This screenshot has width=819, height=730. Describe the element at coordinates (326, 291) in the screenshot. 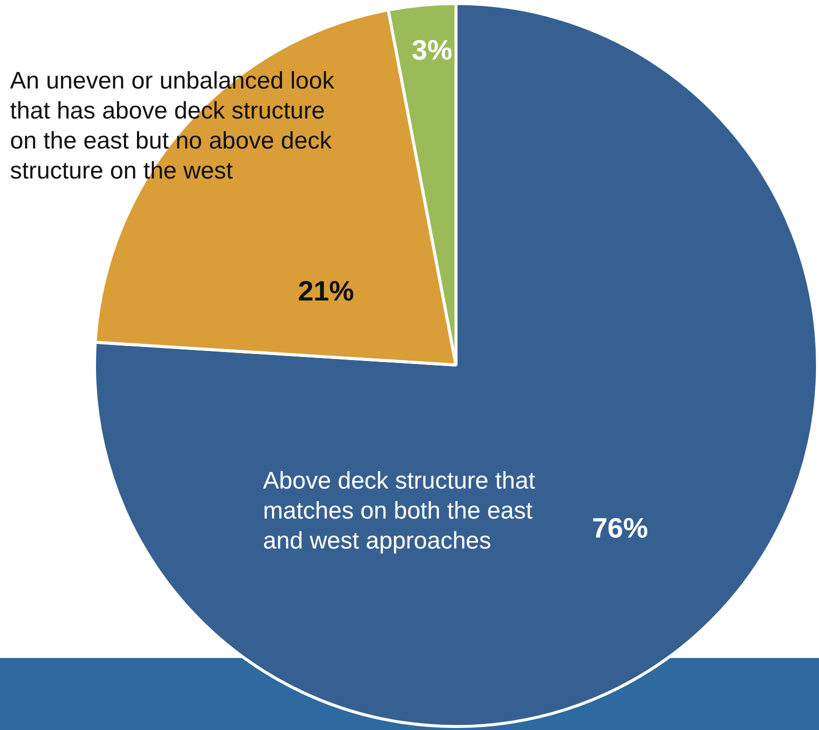

I see `data-label: 21%` at that location.